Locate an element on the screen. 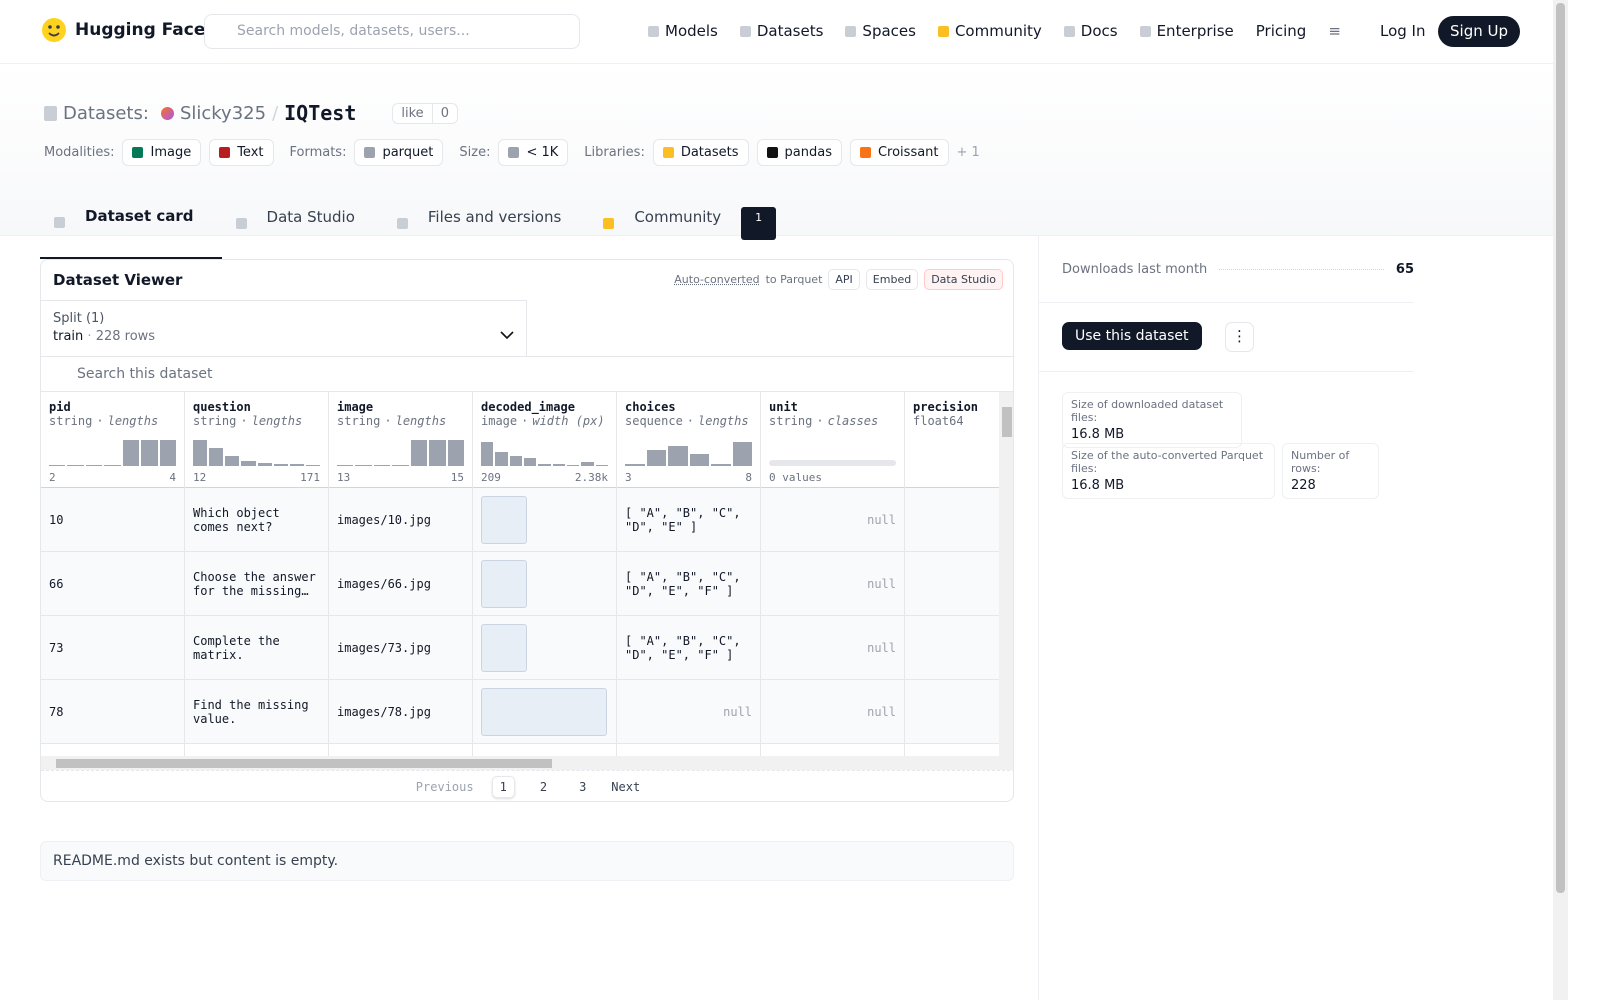 The height and width of the screenshot is (1000, 1600). cell: Find the missing value. is located at coordinates (256, 712).